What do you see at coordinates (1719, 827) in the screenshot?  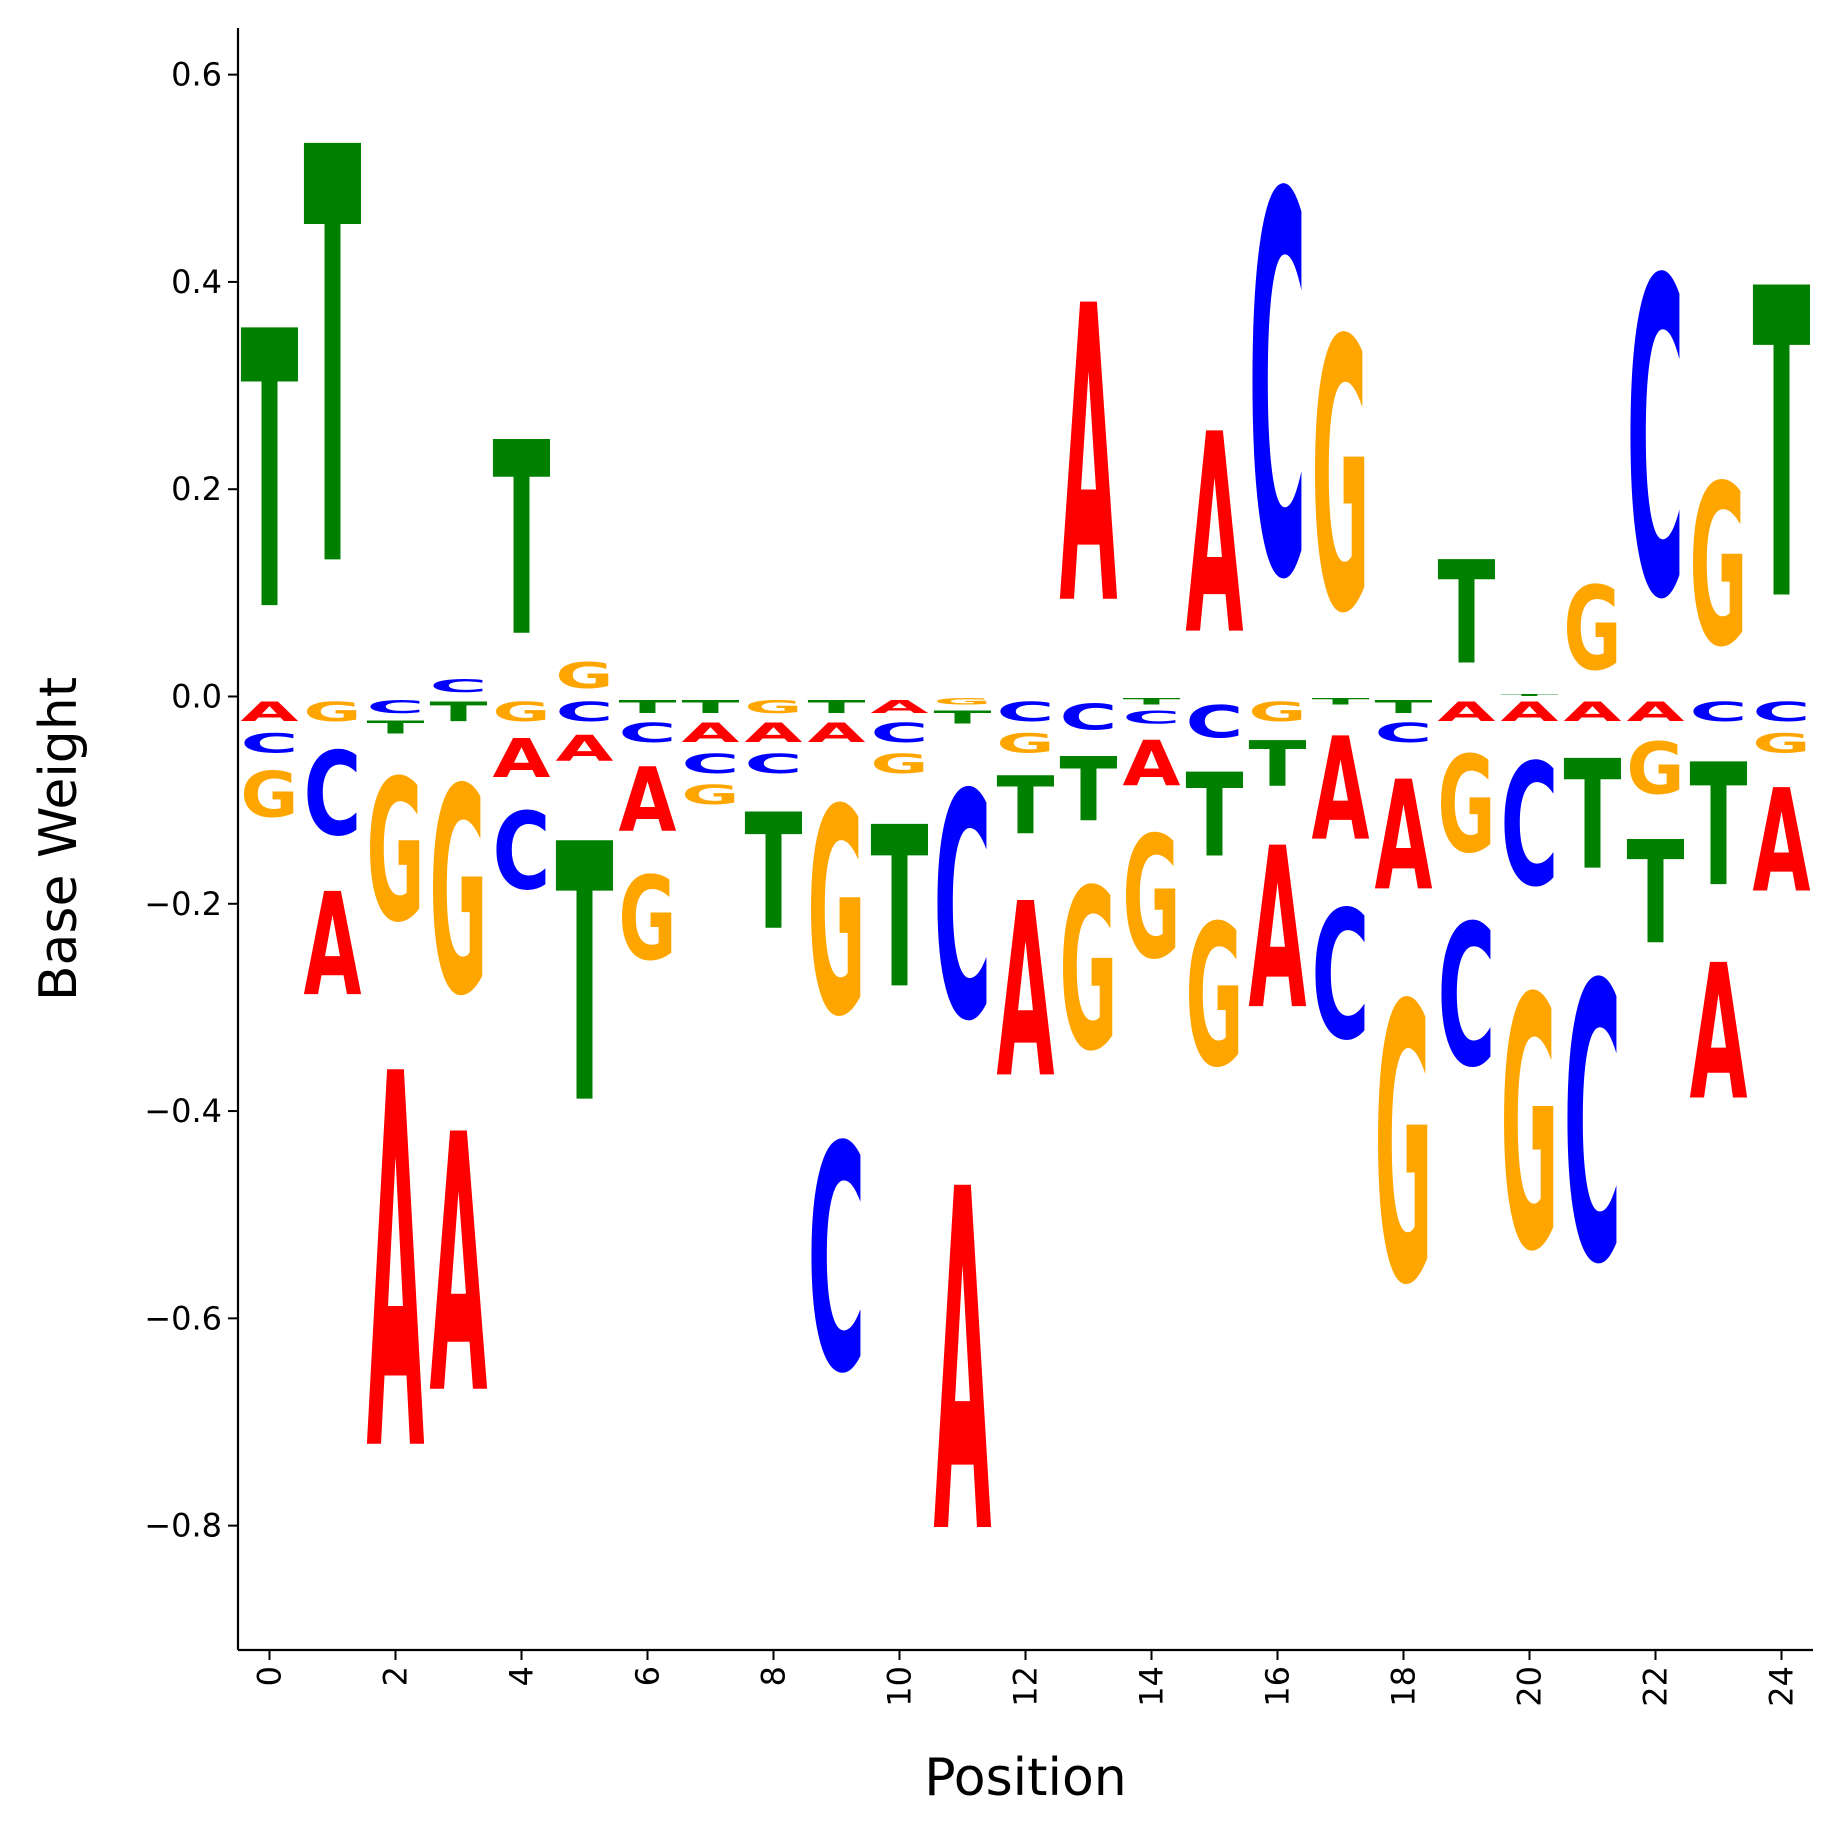 I see `glyph-T-pos-23: T` at bounding box center [1719, 827].